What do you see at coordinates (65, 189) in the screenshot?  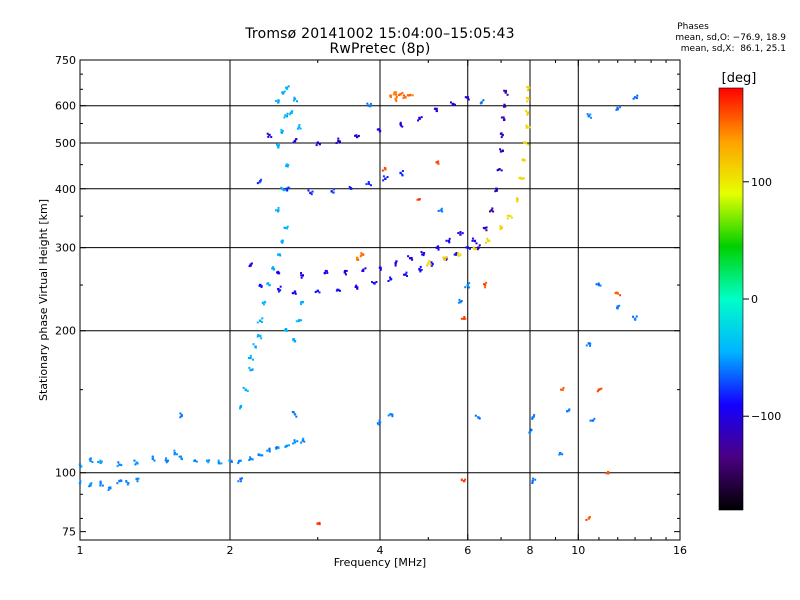 I see `y-tick-label: 400` at bounding box center [65, 189].